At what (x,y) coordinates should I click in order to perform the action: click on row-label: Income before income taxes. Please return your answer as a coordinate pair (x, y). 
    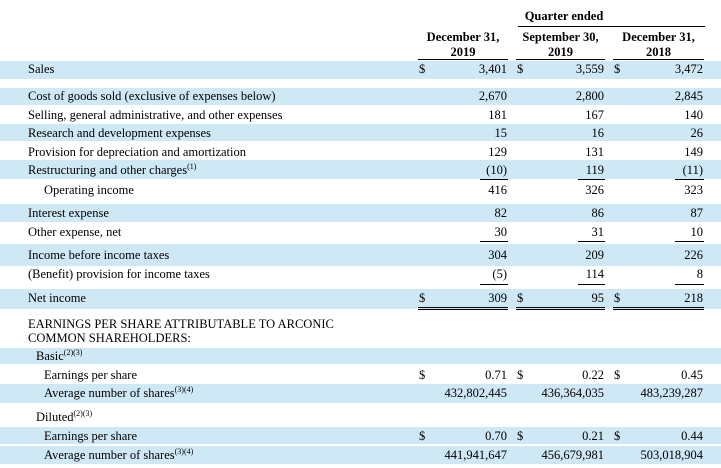
    Looking at the image, I should click on (98, 255).